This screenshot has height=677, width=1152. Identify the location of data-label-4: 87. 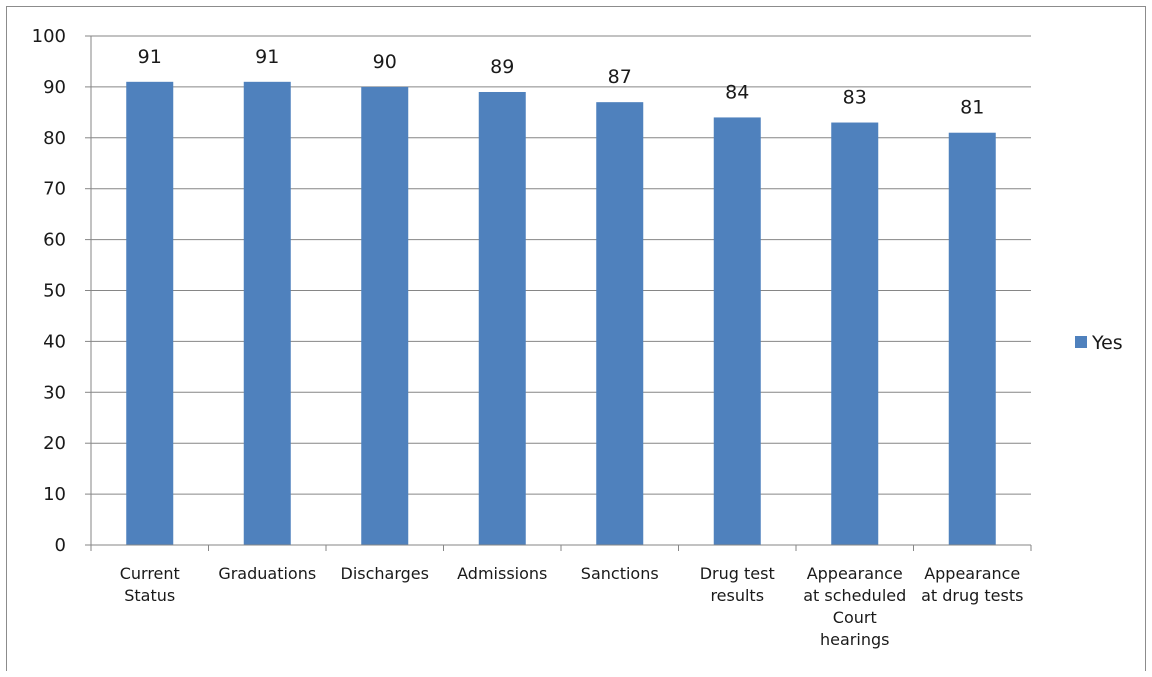
(620, 77).